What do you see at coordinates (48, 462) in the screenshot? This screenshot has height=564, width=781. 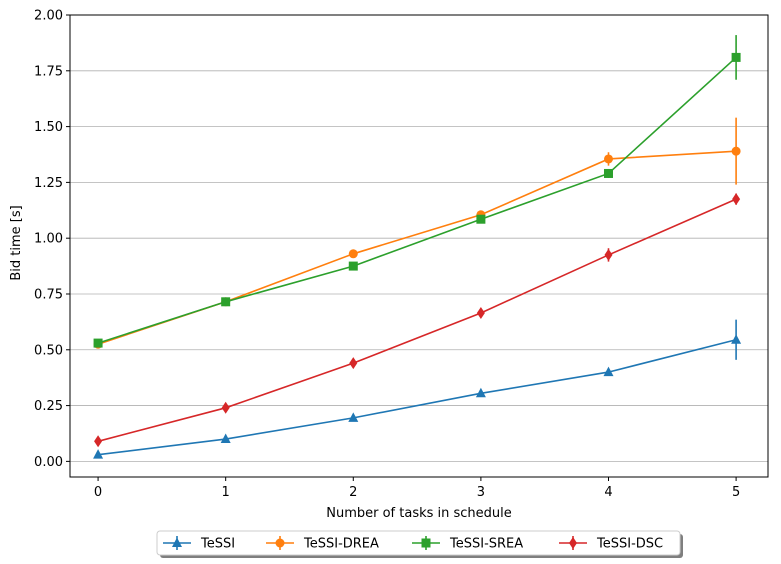 I see `y-tick-label: 0.00` at bounding box center [48, 462].